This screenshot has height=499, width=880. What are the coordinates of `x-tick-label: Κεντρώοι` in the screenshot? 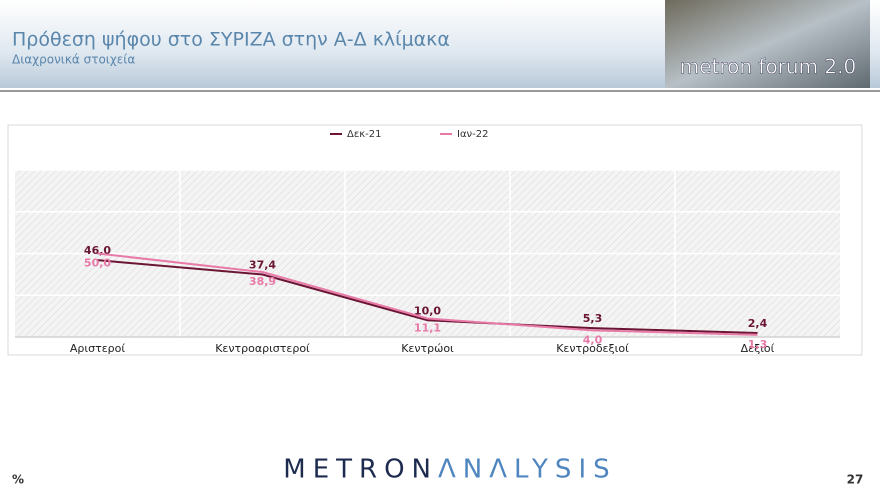 It's located at (427, 348).